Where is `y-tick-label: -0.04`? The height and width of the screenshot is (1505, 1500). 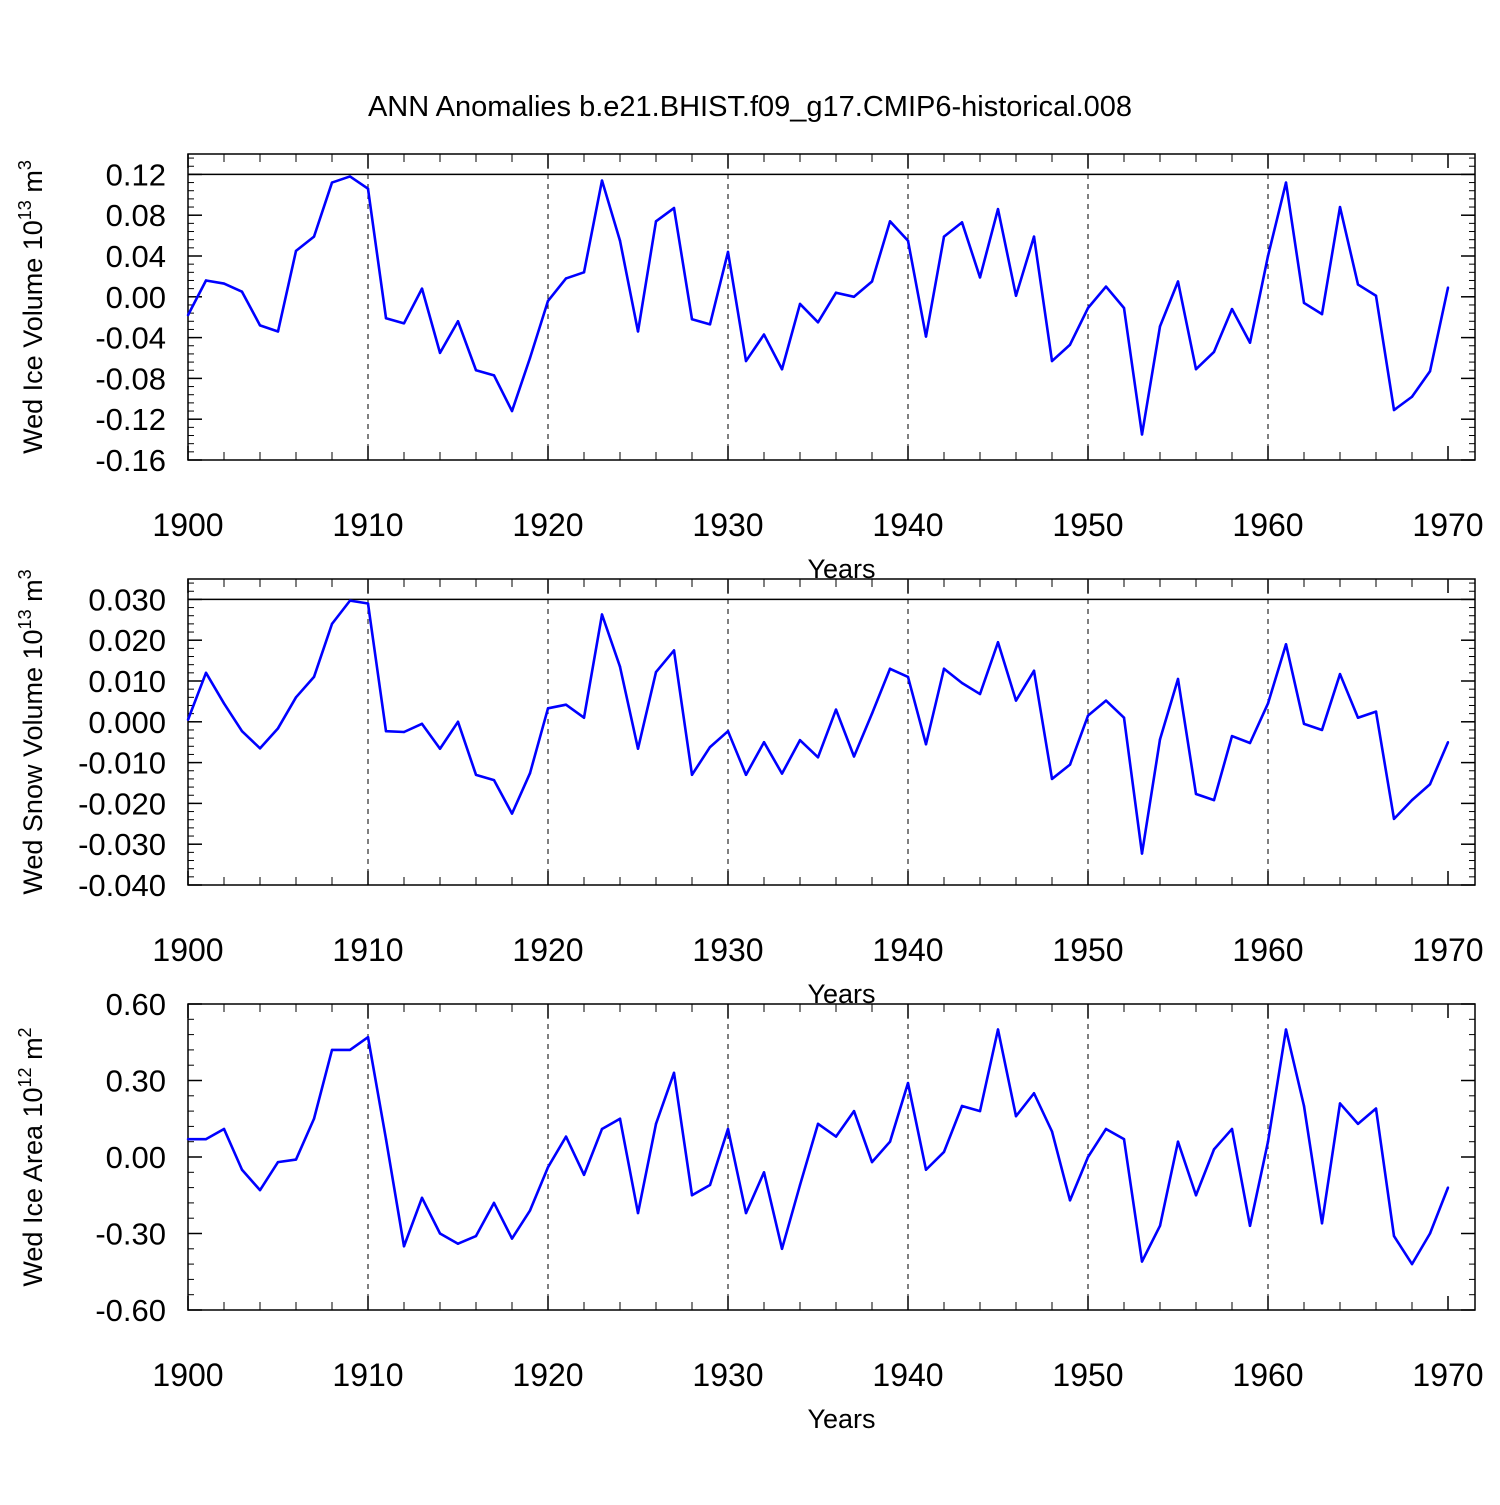
y-tick-label: -0.04 is located at coordinates (130, 338).